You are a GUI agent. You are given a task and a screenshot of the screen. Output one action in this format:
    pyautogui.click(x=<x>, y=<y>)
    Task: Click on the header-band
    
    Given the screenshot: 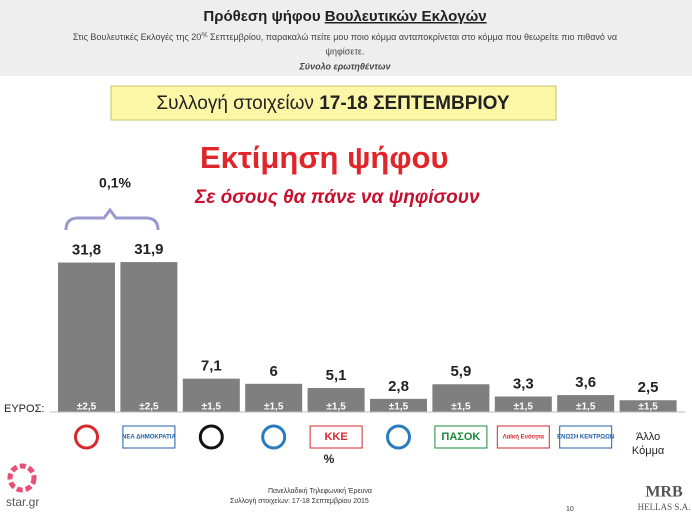 What is the action you would take?
    pyautogui.click(x=346, y=38)
    